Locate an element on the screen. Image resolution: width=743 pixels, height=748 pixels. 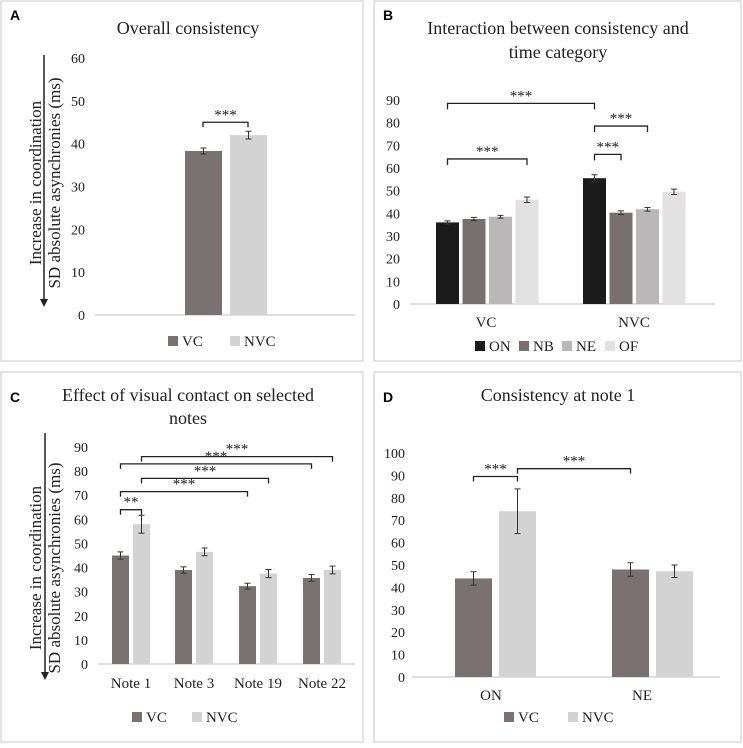
legend-swatch-on is located at coordinates (480, 346).